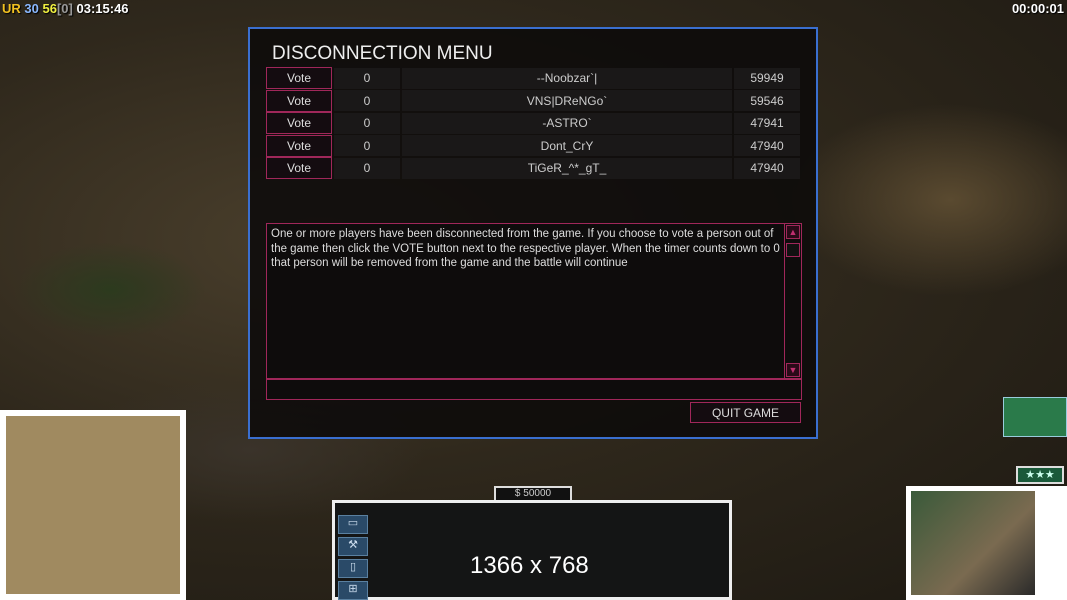 This screenshot has height=600, width=1067. What do you see at coordinates (532, 550) in the screenshot?
I see `command-bar: ▭ ⚒ ▯ ⊞` at bounding box center [532, 550].